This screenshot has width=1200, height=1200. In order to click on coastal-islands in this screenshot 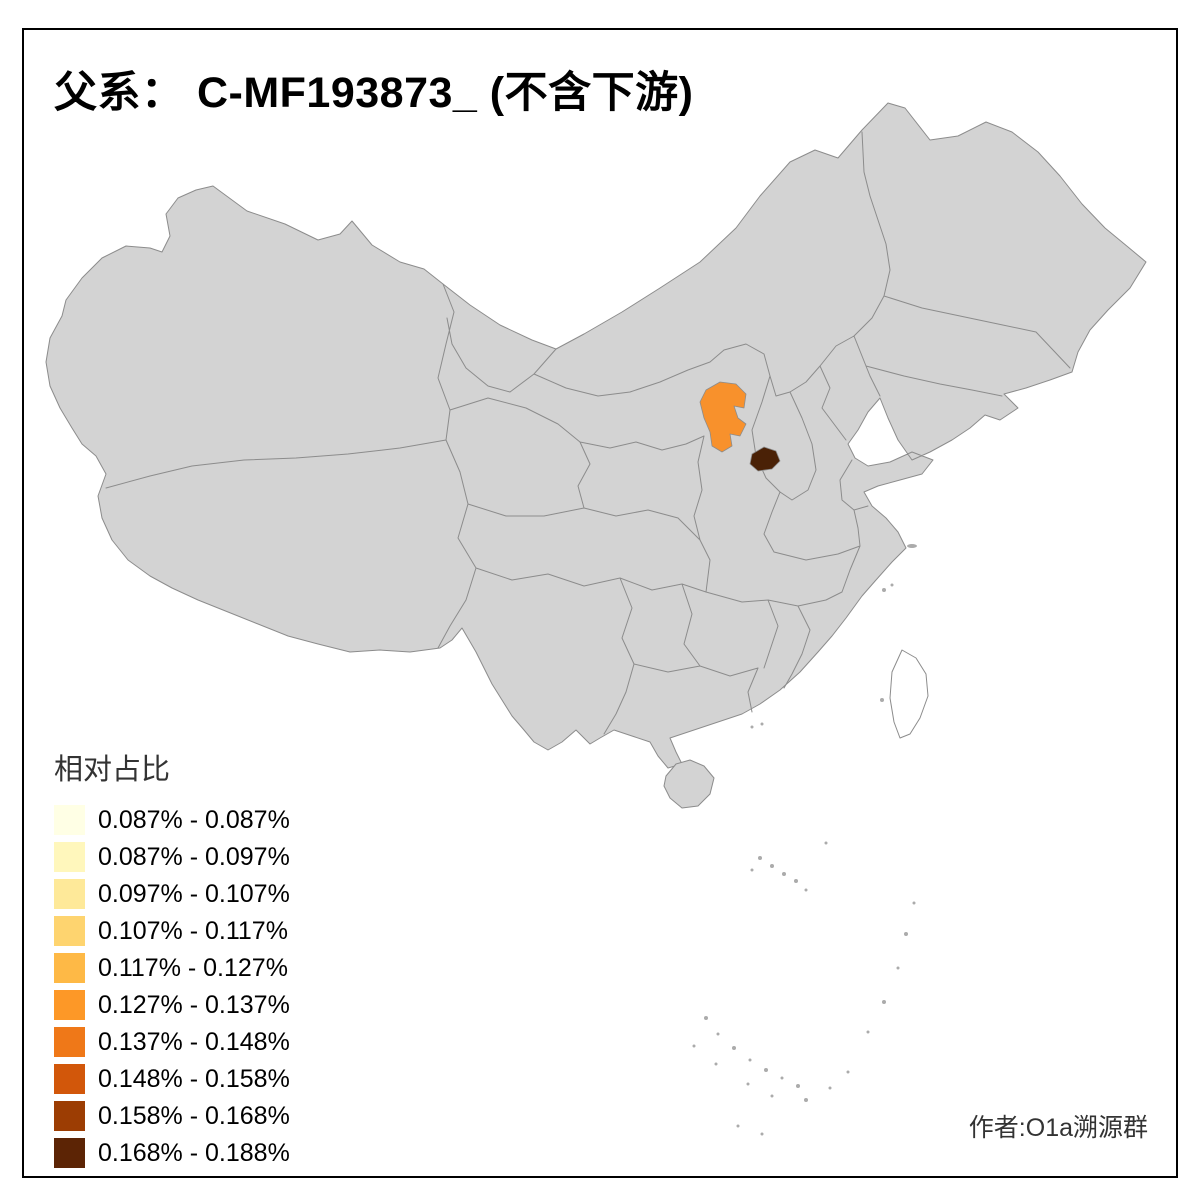, I will do `click(833, 636)`.